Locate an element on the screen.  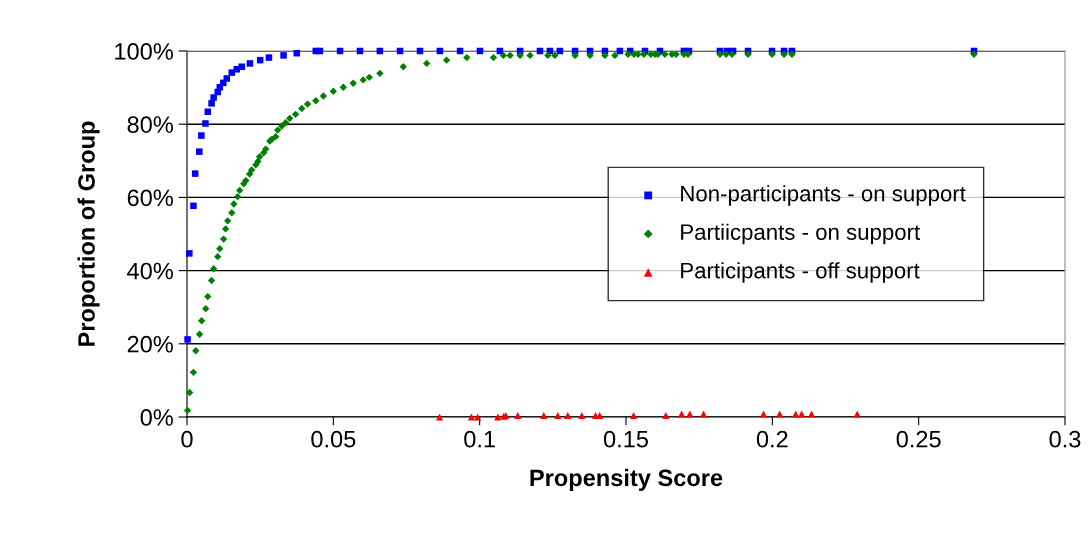
y-tick-label: 60% is located at coordinates (150, 198).